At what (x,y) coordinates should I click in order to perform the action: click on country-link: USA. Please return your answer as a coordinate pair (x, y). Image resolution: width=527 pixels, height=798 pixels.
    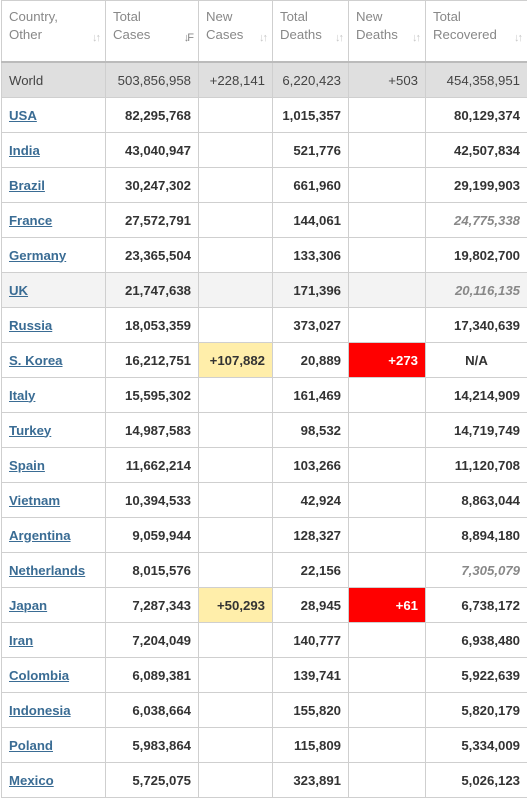
    Looking at the image, I should click on (23, 115).